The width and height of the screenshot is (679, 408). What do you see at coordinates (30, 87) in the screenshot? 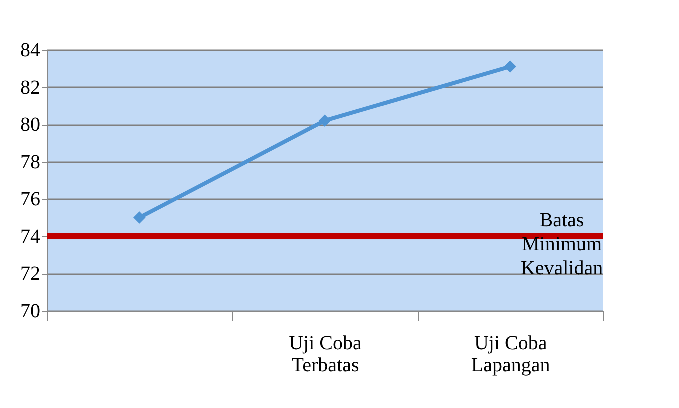
I see `y-tick-label: 82` at bounding box center [30, 87].